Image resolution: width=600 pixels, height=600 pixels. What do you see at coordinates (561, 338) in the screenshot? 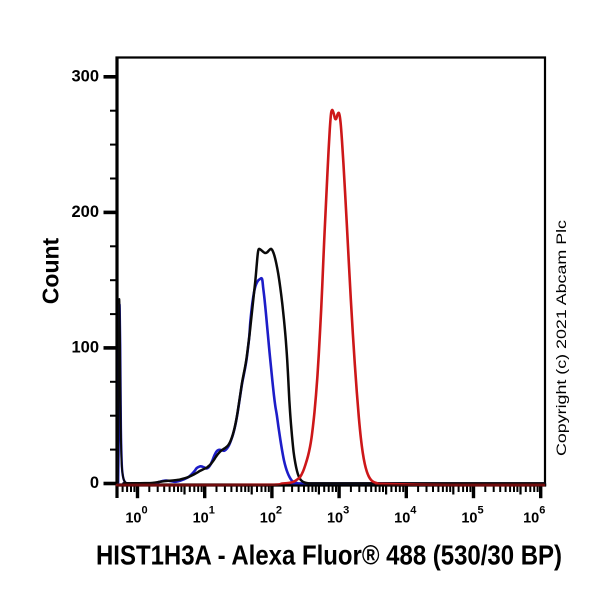
I see `svg-text: Copyright (c) 2021 Abcam Plc` at bounding box center [561, 338].